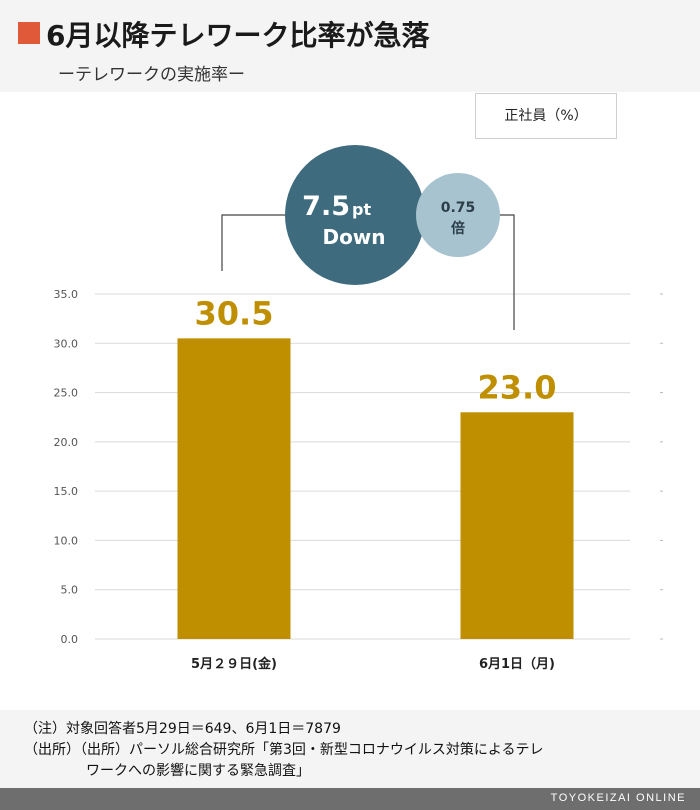  I want to click on ratio-value: 0.75, so click(458, 208).